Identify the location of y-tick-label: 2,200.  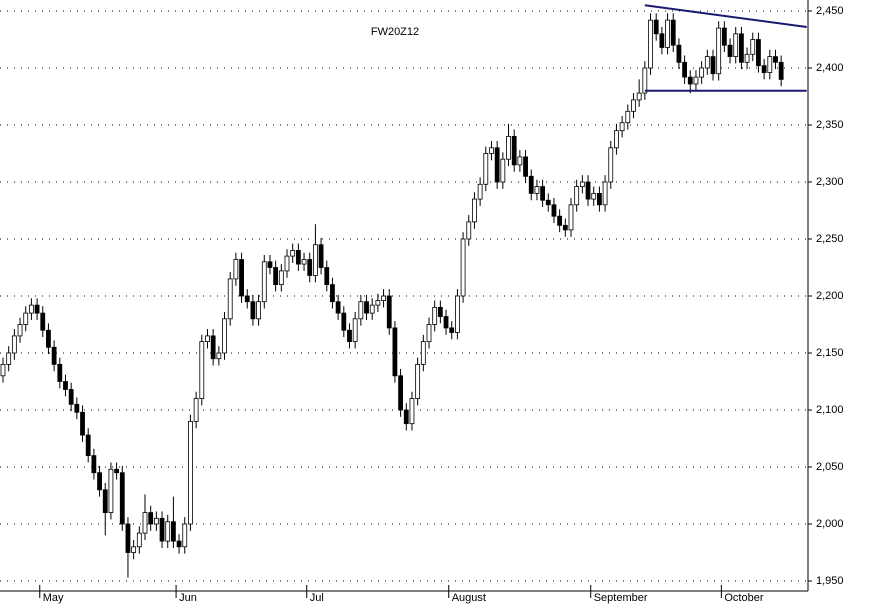
(830, 296).